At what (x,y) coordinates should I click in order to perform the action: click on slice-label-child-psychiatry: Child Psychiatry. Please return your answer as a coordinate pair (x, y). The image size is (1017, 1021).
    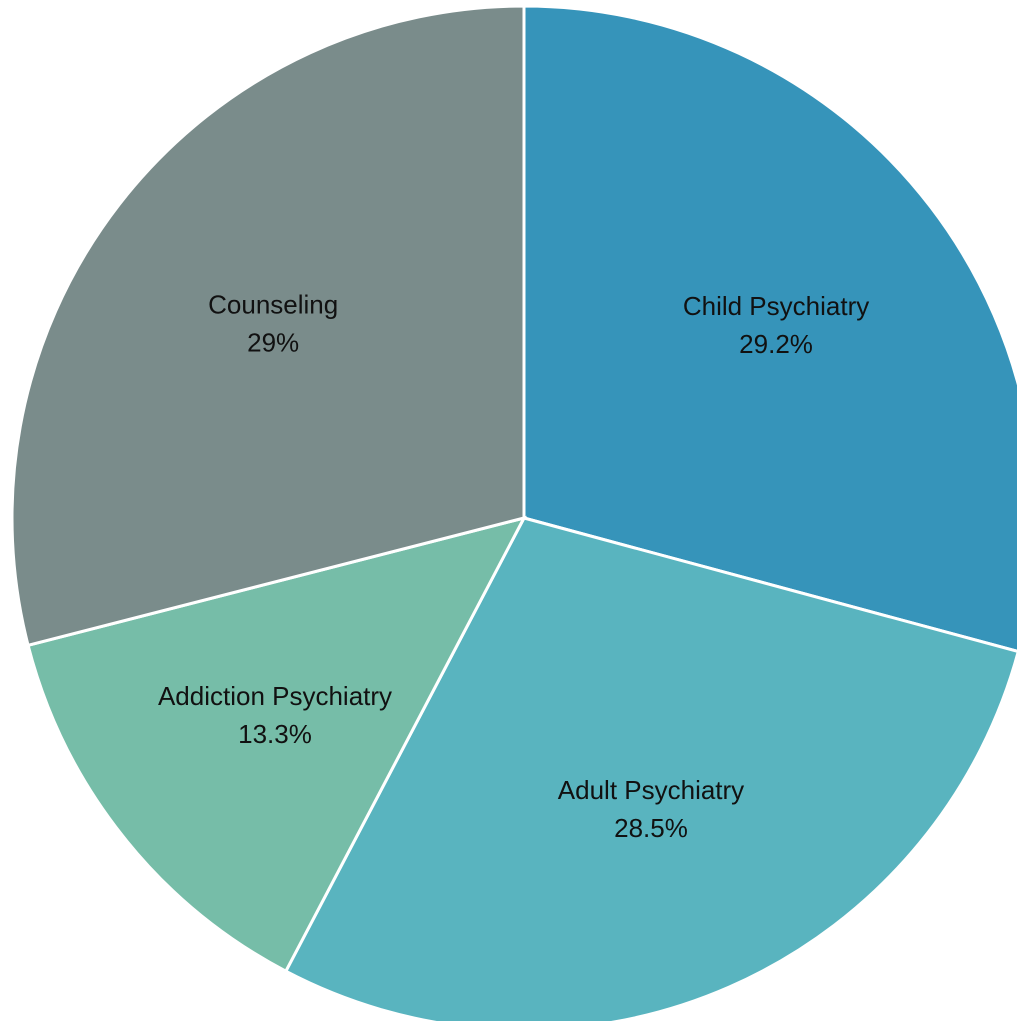
    Looking at the image, I should click on (776, 306).